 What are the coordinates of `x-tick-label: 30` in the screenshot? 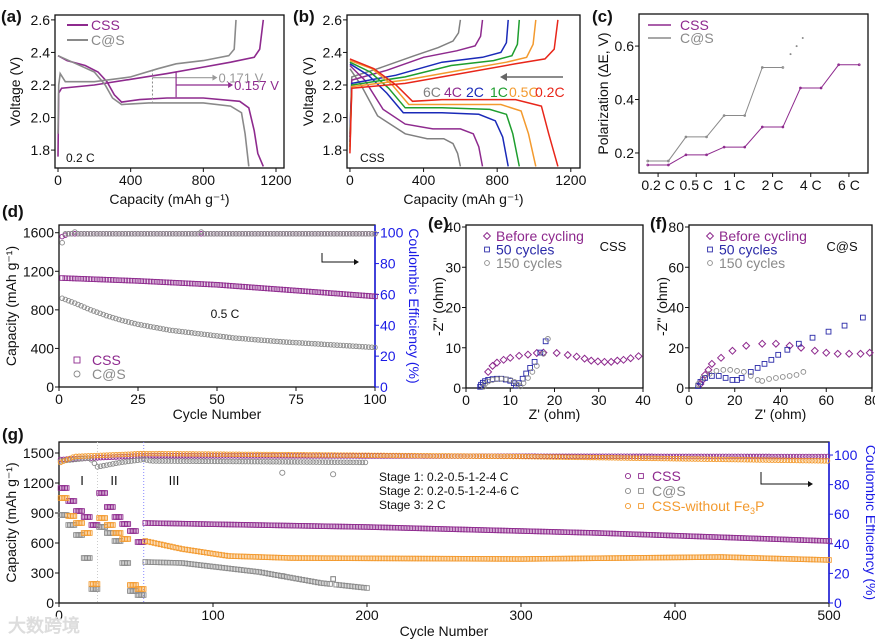 It's located at (599, 400).